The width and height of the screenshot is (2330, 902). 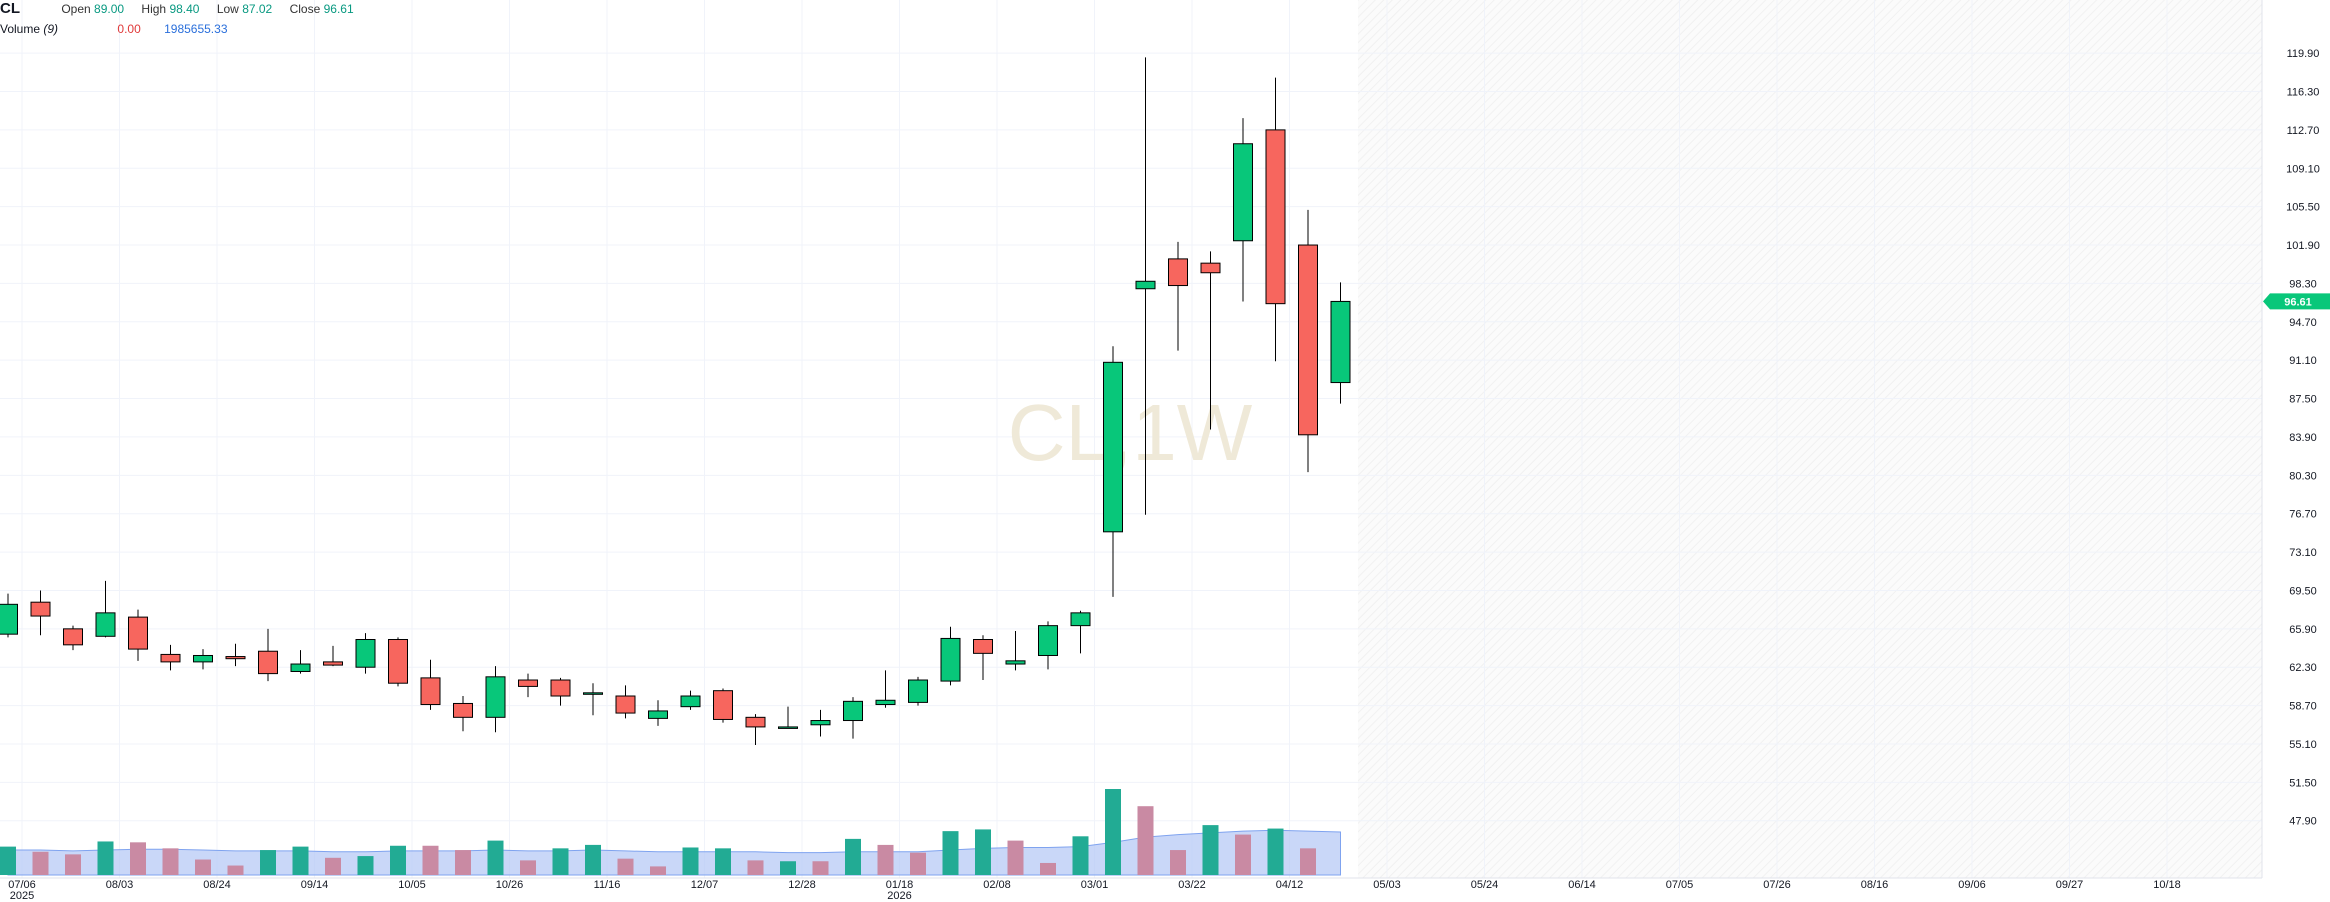 I want to click on volume-label: Volume, so click(x=20, y=29).